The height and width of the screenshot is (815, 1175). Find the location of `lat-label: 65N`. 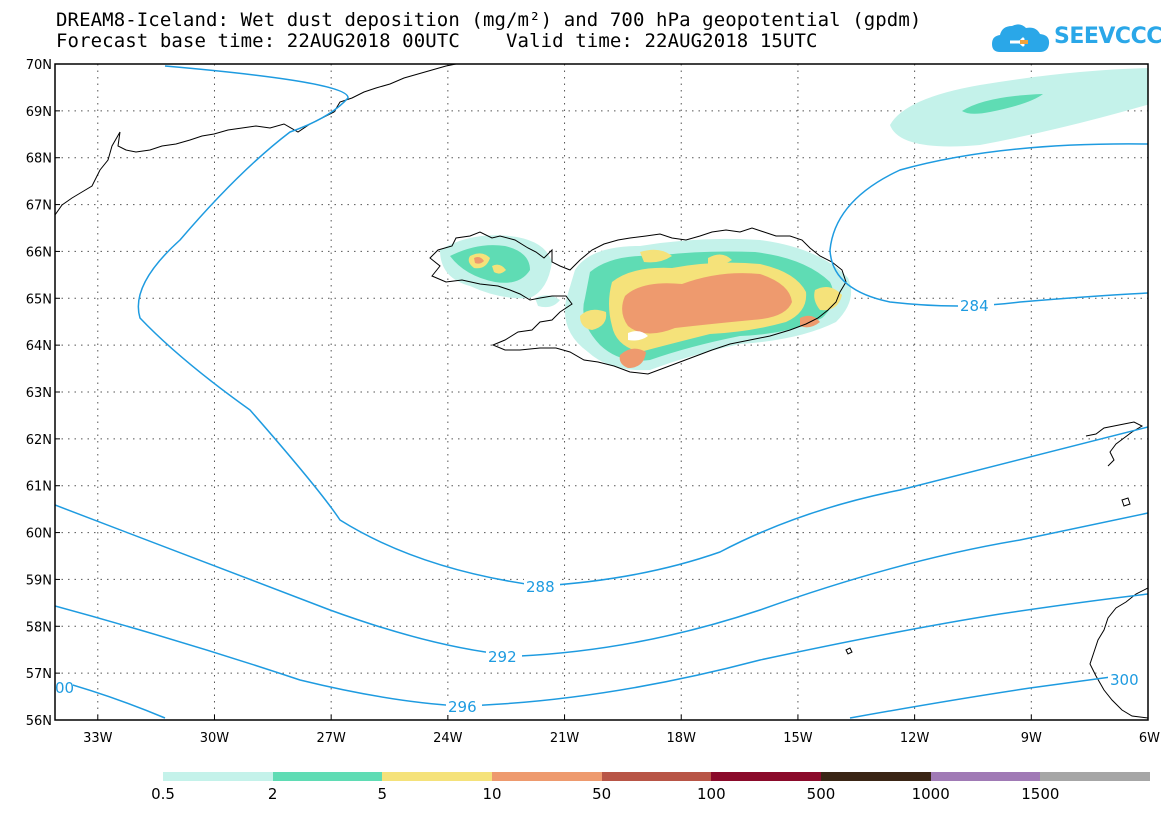

lat-label: 65N is located at coordinates (39, 299).